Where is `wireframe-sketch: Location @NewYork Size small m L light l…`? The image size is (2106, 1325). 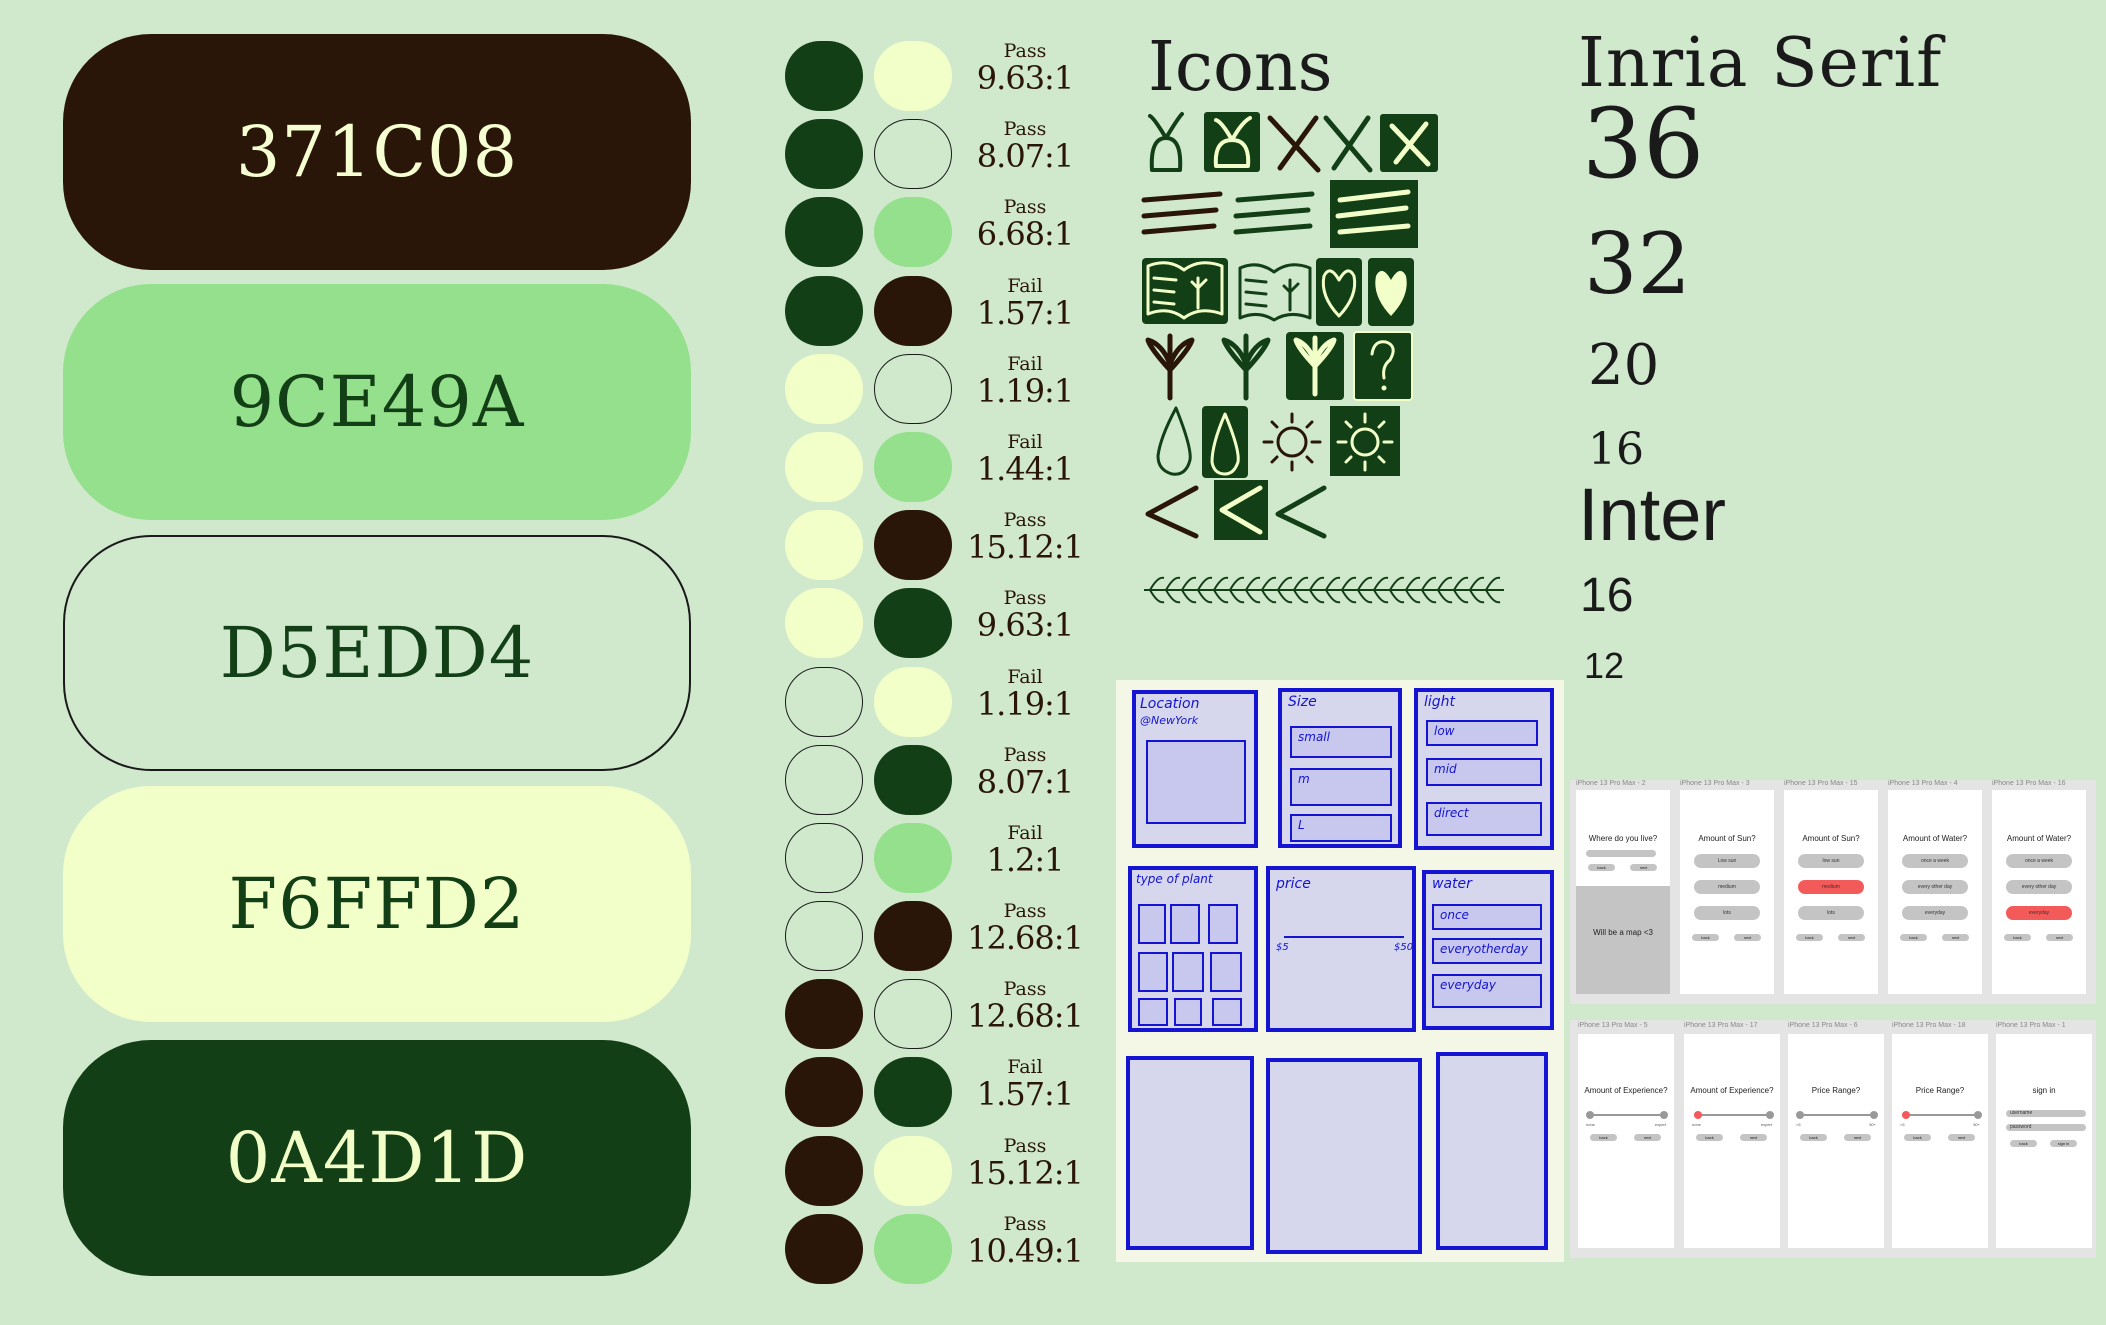
wireframe-sketch: Location @NewYork Size small m L light l… is located at coordinates (1340, 971).